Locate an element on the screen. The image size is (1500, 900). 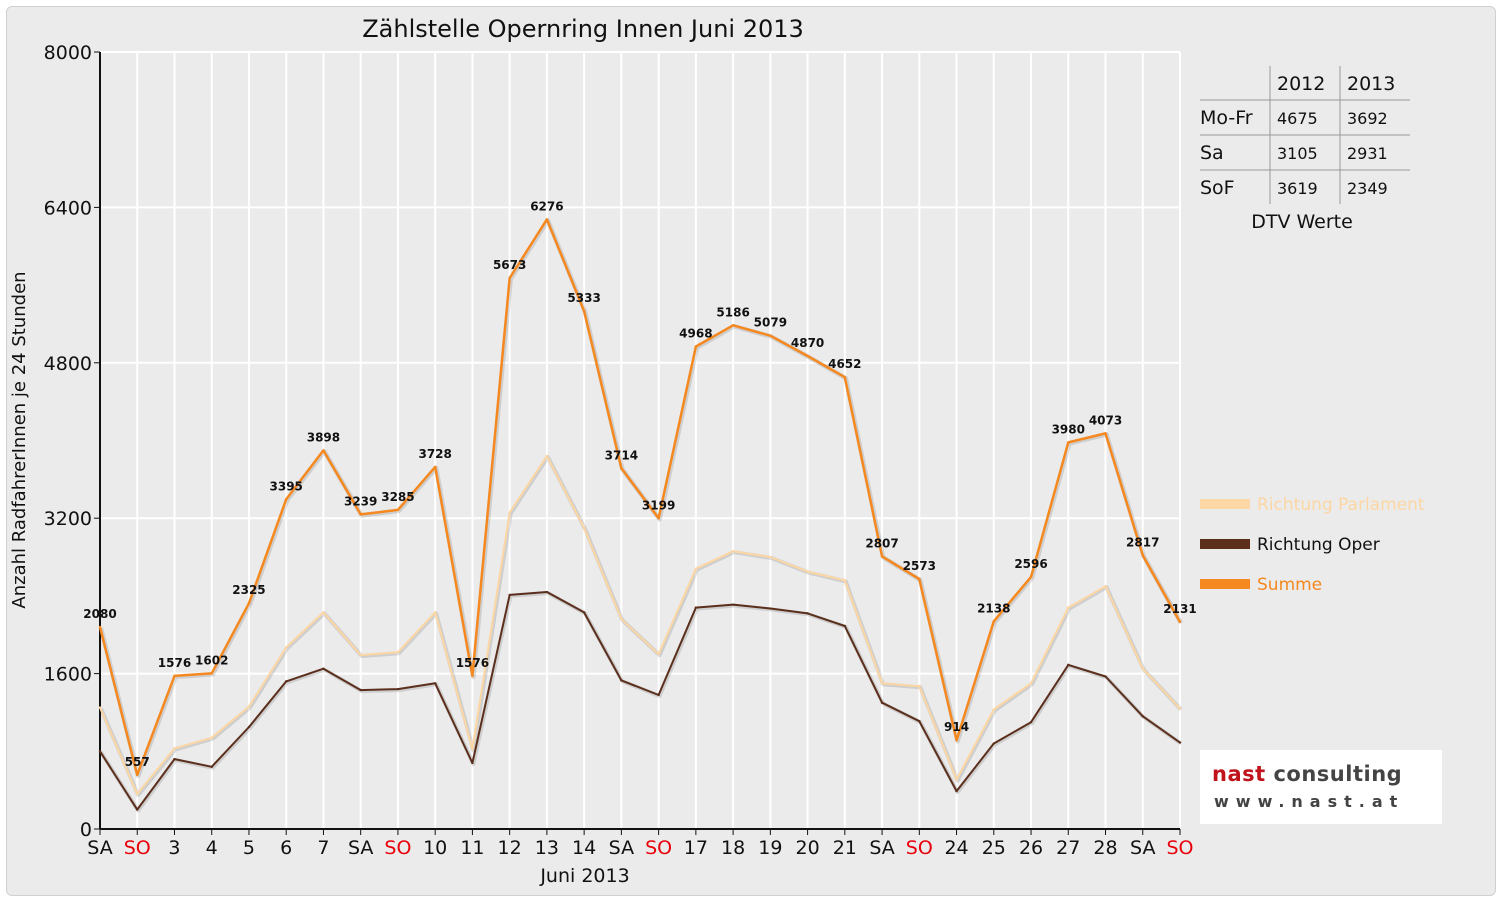
table-cell: 4675 is located at coordinates (1297, 118).